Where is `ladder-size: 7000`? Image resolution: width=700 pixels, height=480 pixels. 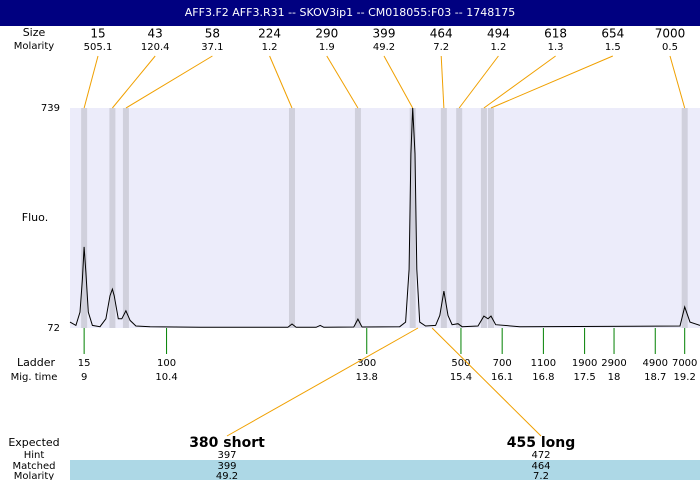
ladder-size: 7000 is located at coordinates (684, 363).